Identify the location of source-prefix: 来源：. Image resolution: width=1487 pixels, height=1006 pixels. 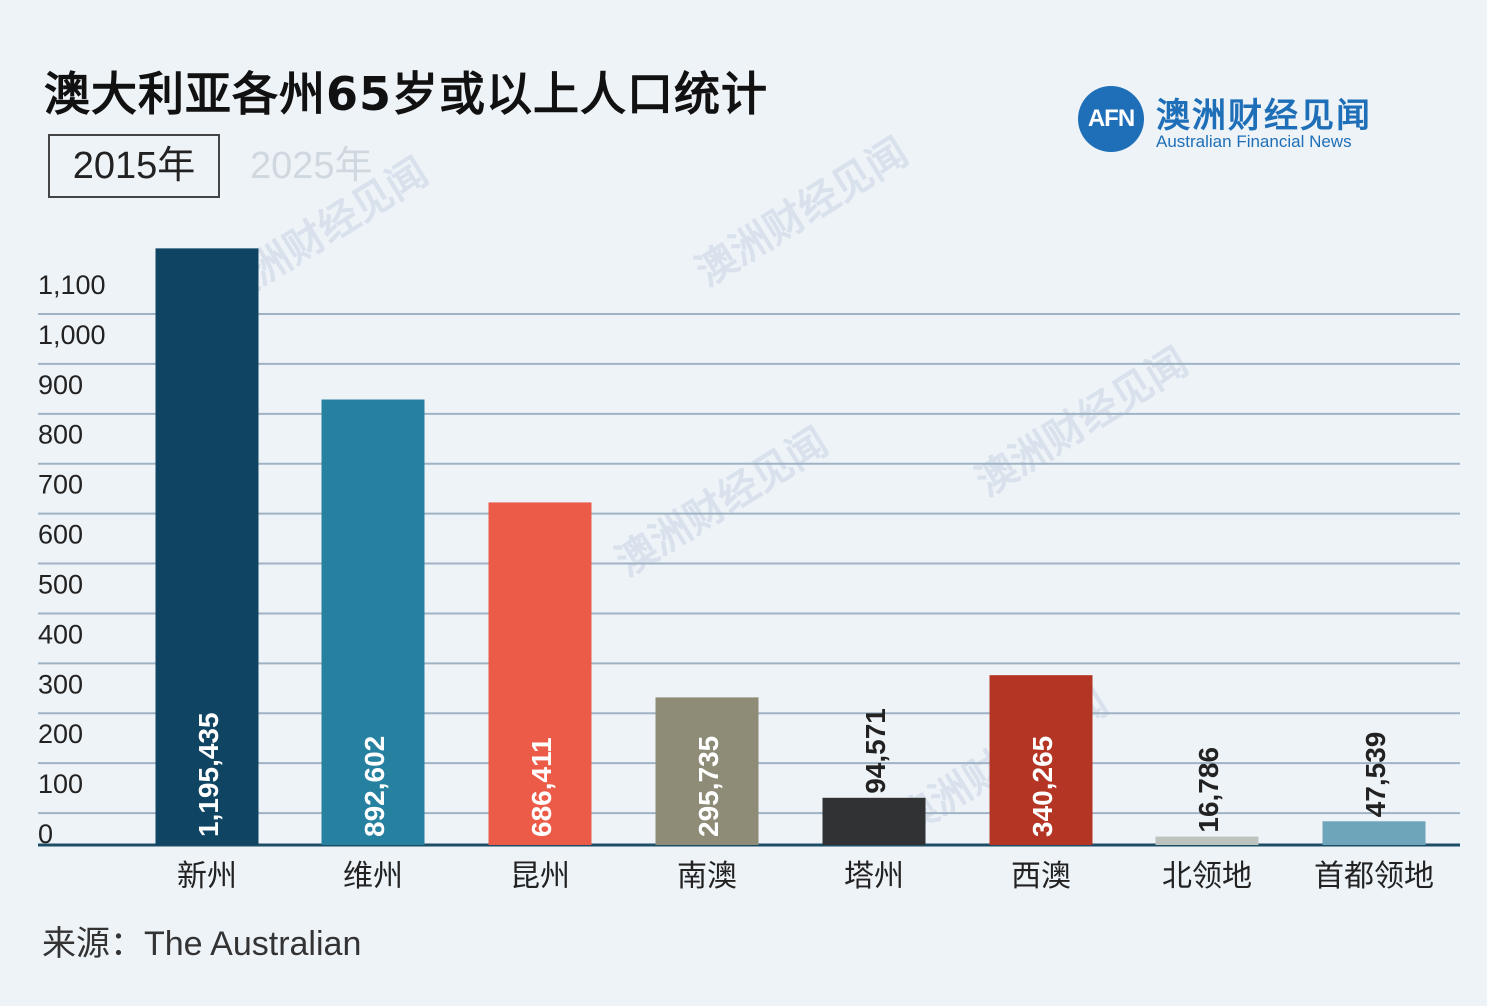
(93, 944).